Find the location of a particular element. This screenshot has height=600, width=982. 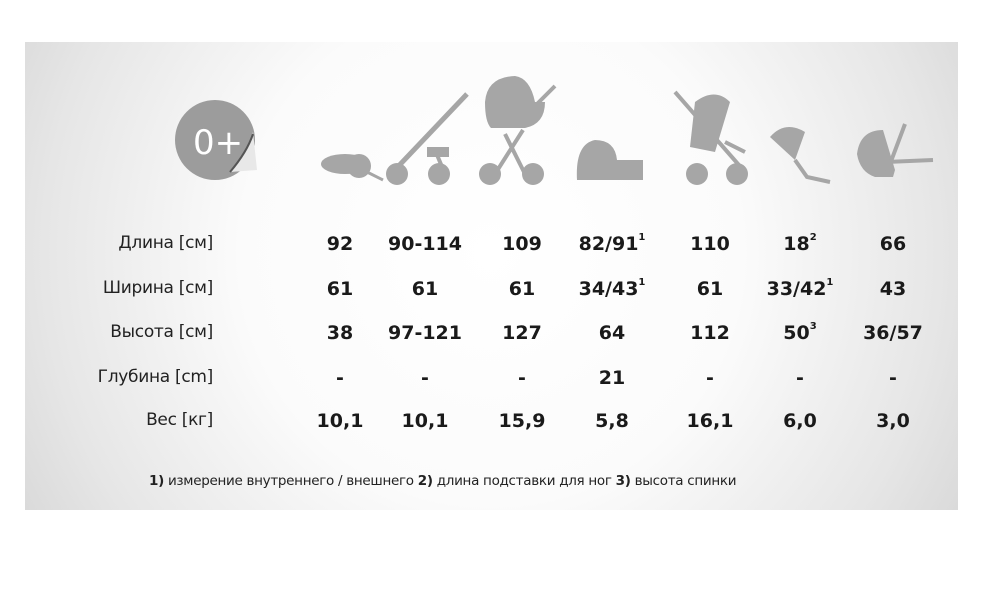

cell-value: 82/91 is located at coordinates (608, 244).